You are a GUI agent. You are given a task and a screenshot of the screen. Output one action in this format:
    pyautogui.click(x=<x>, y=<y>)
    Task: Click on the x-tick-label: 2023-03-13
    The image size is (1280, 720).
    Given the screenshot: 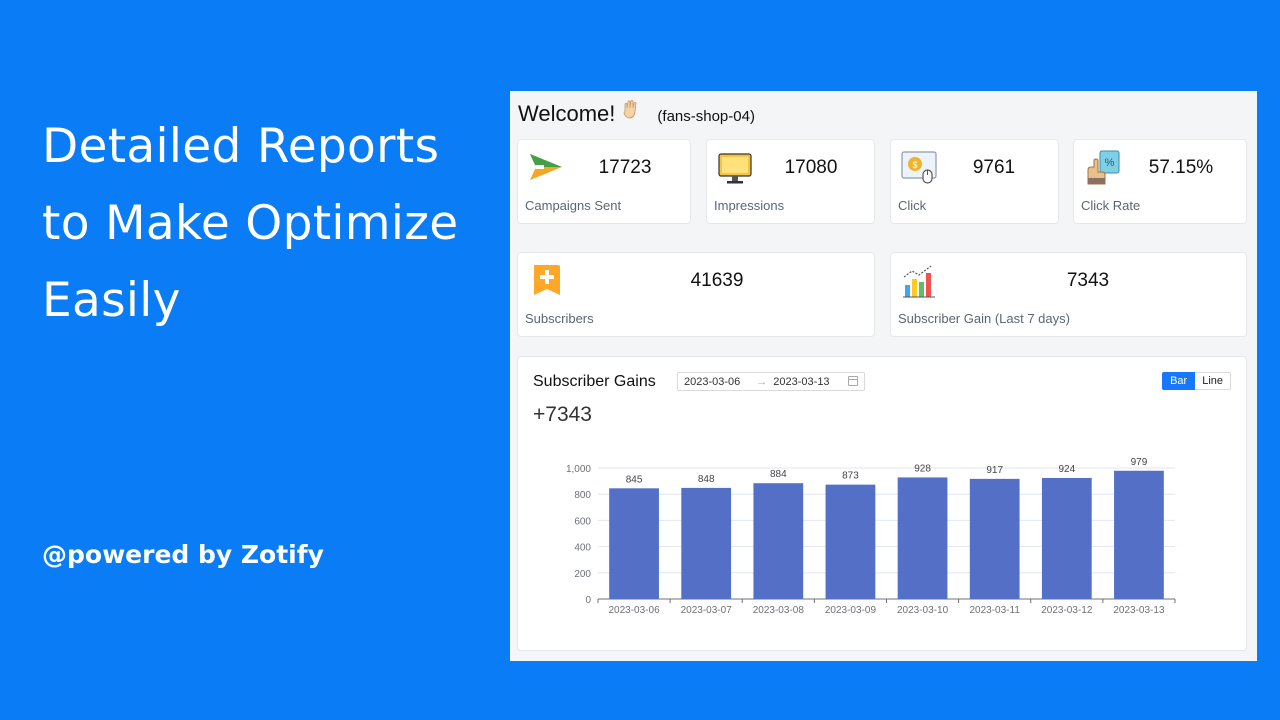 What is the action you would take?
    pyautogui.click(x=1139, y=610)
    